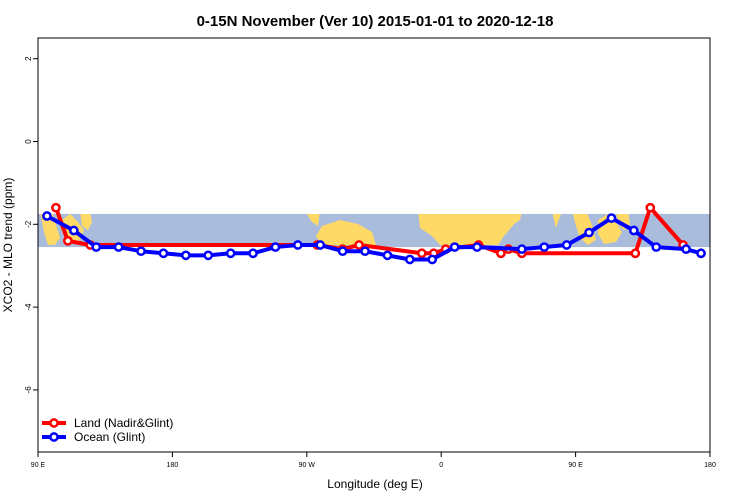 This screenshot has height=500, width=750. What do you see at coordinates (441, 465) in the screenshot?
I see `x-tick-label: 0` at bounding box center [441, 465].